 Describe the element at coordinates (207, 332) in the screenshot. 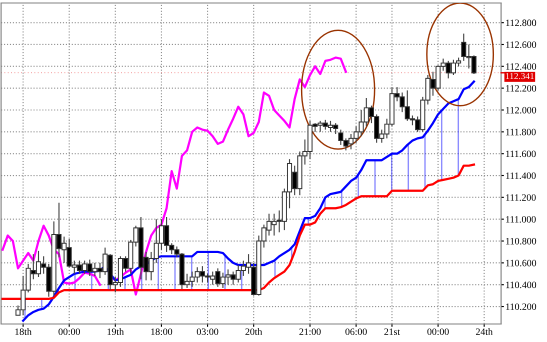

I see `x-tick-label: 03:00` at that location.